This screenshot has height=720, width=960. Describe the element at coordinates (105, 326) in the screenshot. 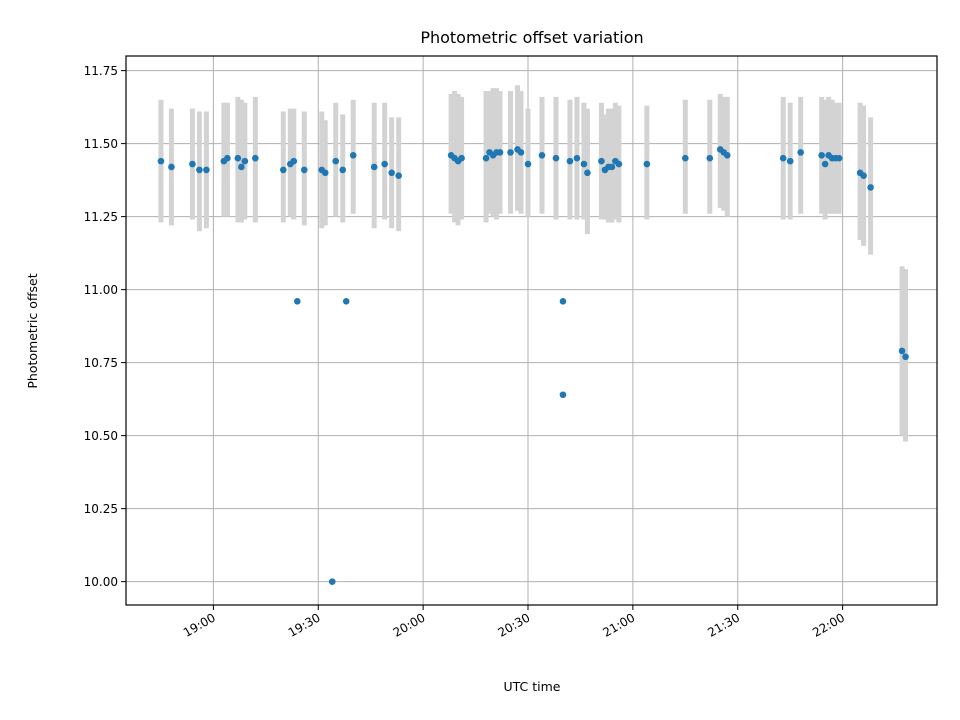

I see `y-axis-ticks: 10.00 10.25 10.50 10.75 11.00 11.25 11.50 11.75` at that location.